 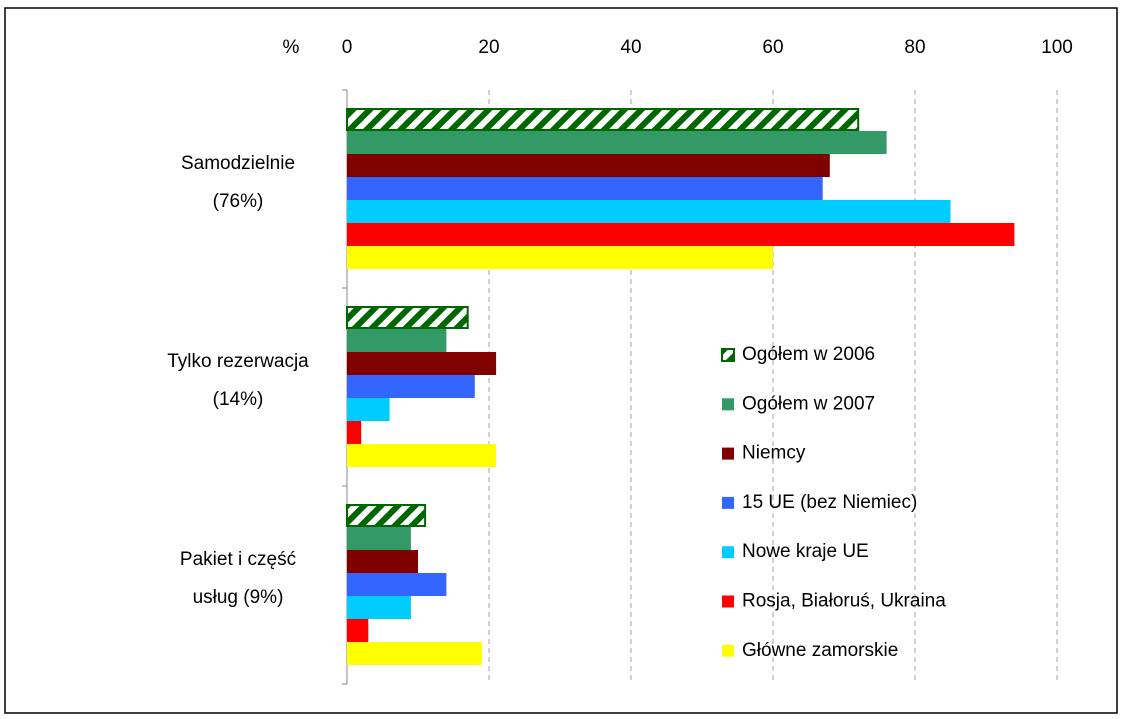 I want to click on legend-label: Ogółem w 2006, so click(x=808, y=354).